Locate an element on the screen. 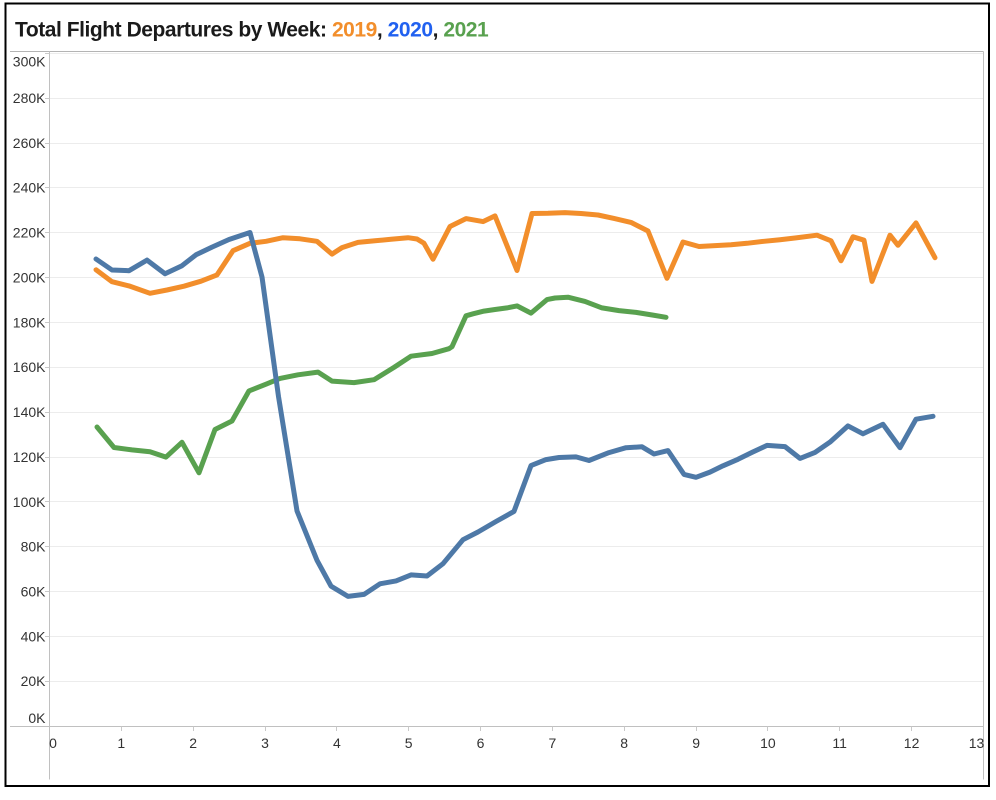 The height and width of the screenshot is (800, 996). svg-text: 220K is located at coordinates (29, 233).